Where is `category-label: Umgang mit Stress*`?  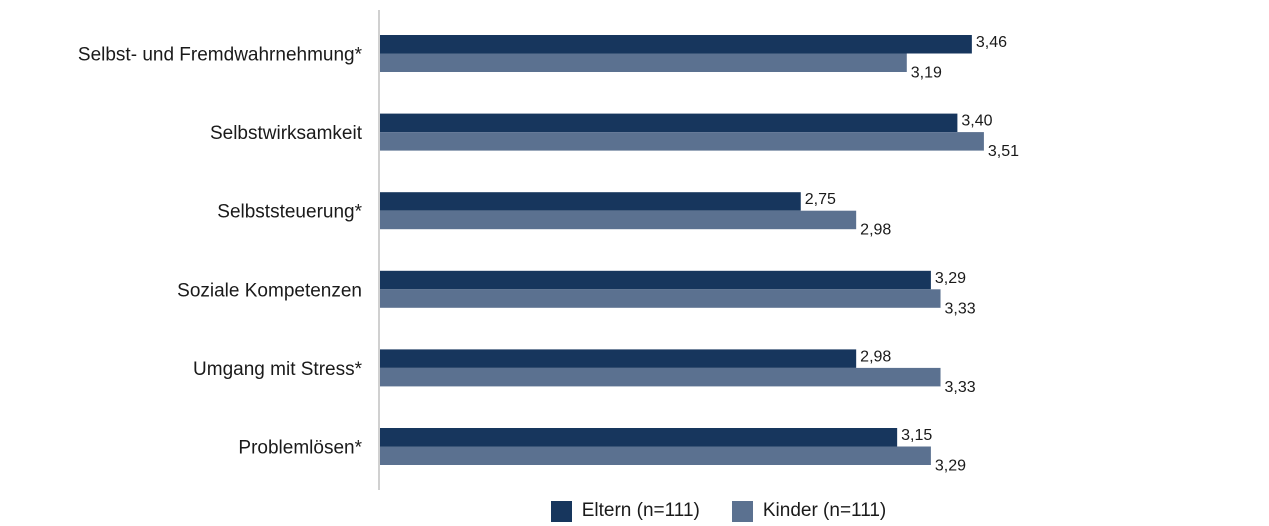
category-label: Umgang mit Stress* is located at coordinates (278, 369).